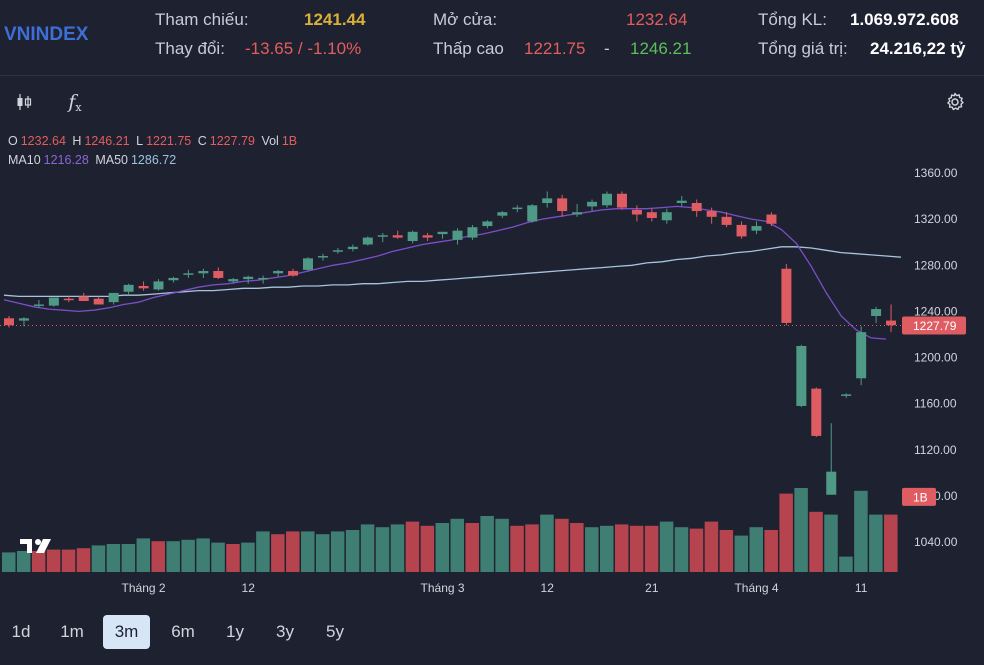 This screenshot has height=665, width=984. What do you see at coordinates (803, 48) in the screenshot?
I see `total-value-label: Tổng giá trị:` at bounding box center [803, 48].